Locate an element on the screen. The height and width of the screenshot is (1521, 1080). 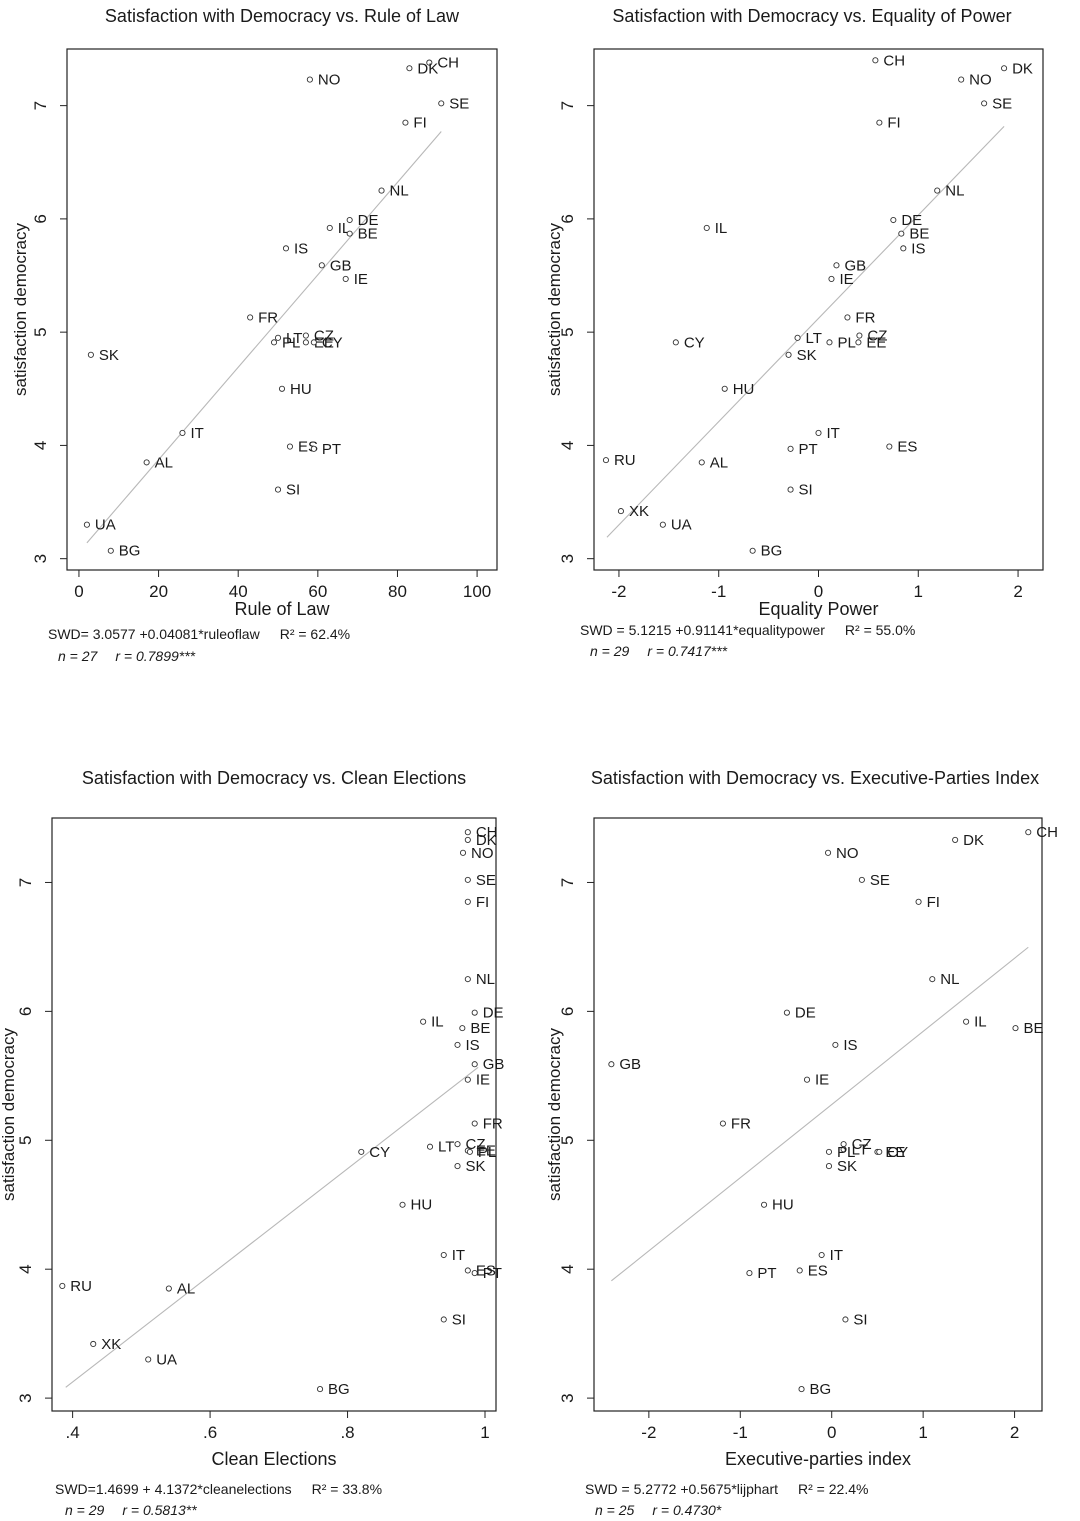
x-axis-label: Clean Elections is located at coordinates (273, 1459).